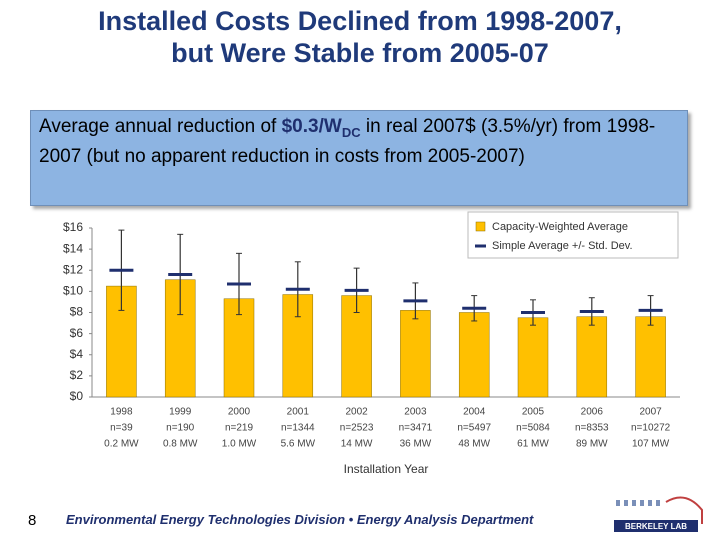  I want to click on y-tick-label: $8, so click(77, 312).